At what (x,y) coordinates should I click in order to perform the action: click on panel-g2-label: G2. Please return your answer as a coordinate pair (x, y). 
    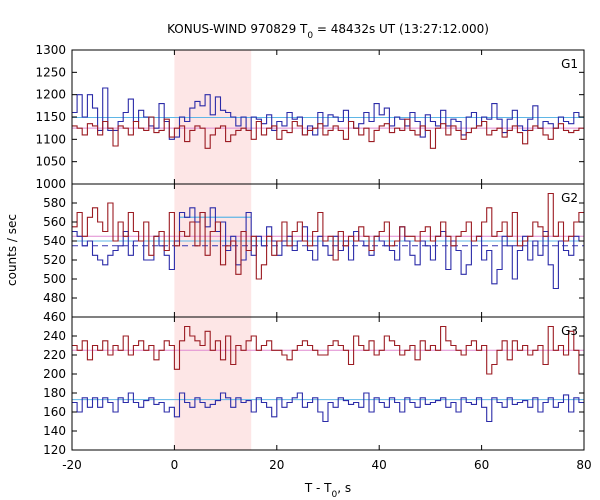
    Looking at the image, I should click on (569, 198).